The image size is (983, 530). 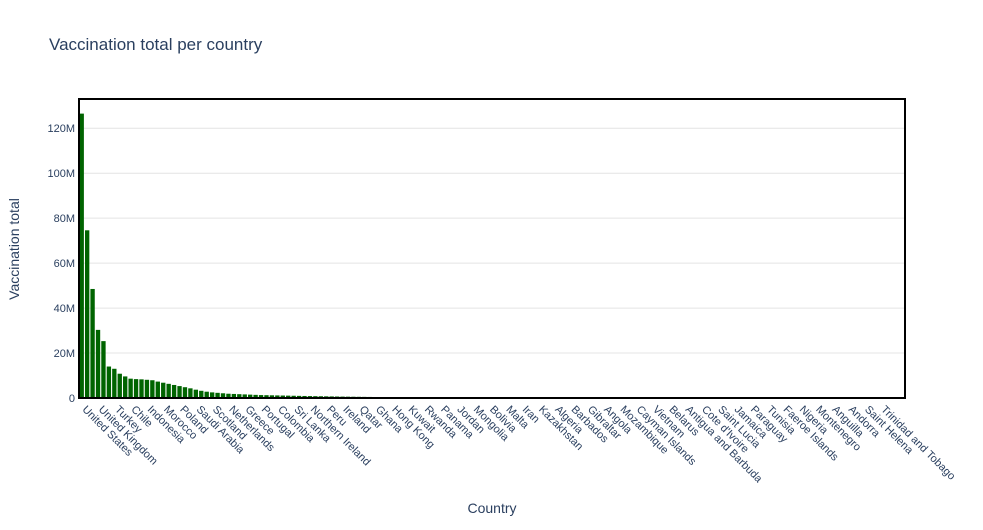 I want to click on y-tick-label: 60M, so click(x=64, y=264).